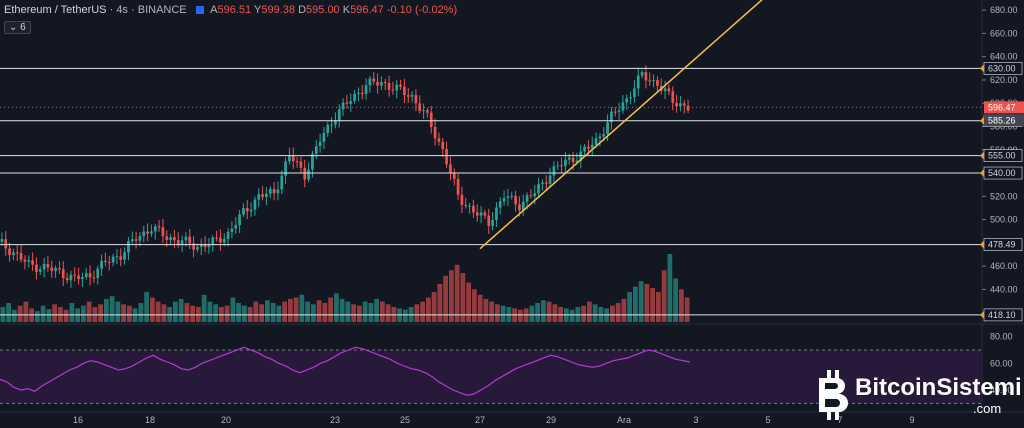 The width and height of the screenshot is (1024, 428). Describe the element at coordinates (1004, 10) in the screenshot. I see `y-tick-label: 680.00` at that location.